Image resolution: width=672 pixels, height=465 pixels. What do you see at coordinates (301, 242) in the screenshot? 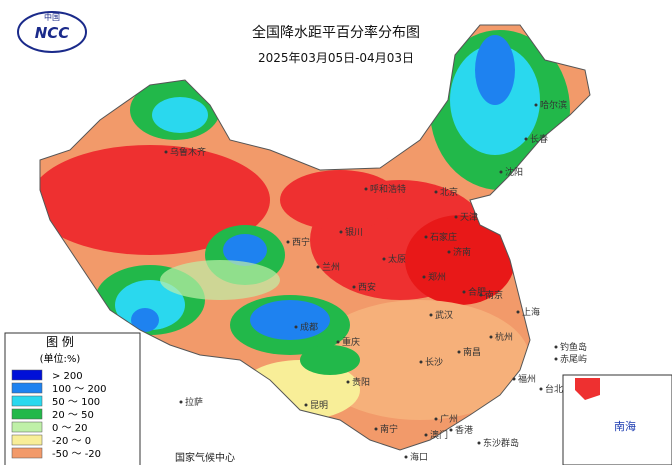
I see `city-label: 西宁` at bounding box center [301, 242].